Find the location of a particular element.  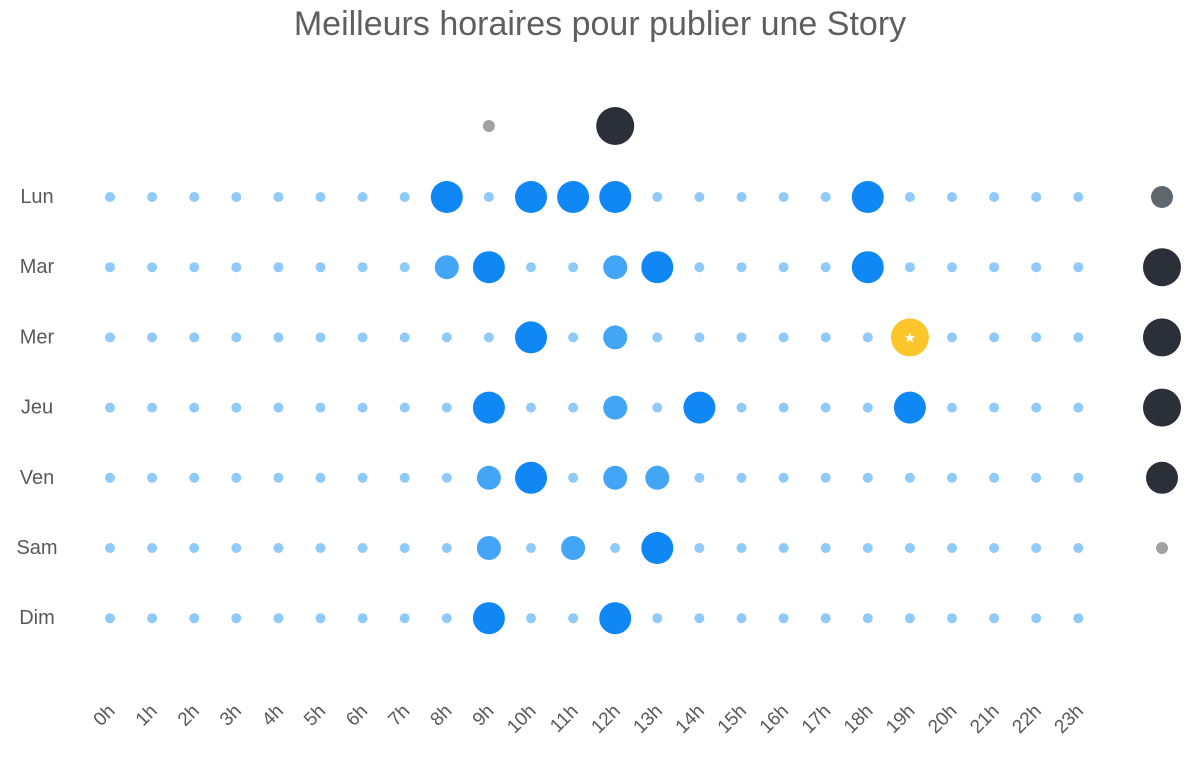

hour-tick-label: 13h is located at coordinates (648, 719).